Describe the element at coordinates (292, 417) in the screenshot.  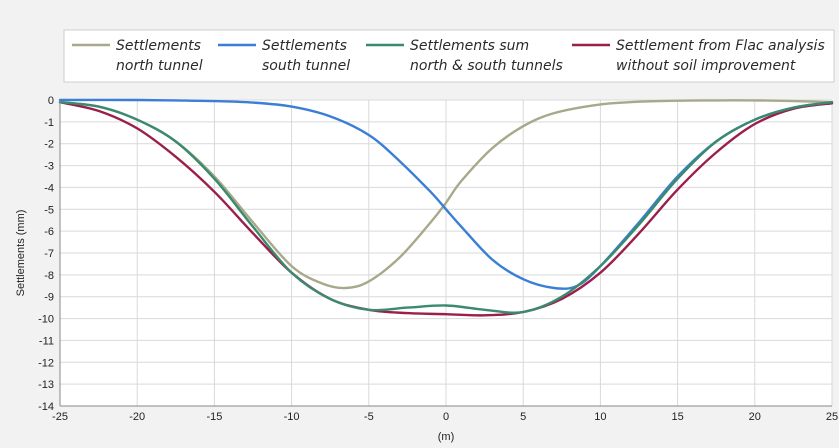
I see `x-tick-label: -10` at that location.